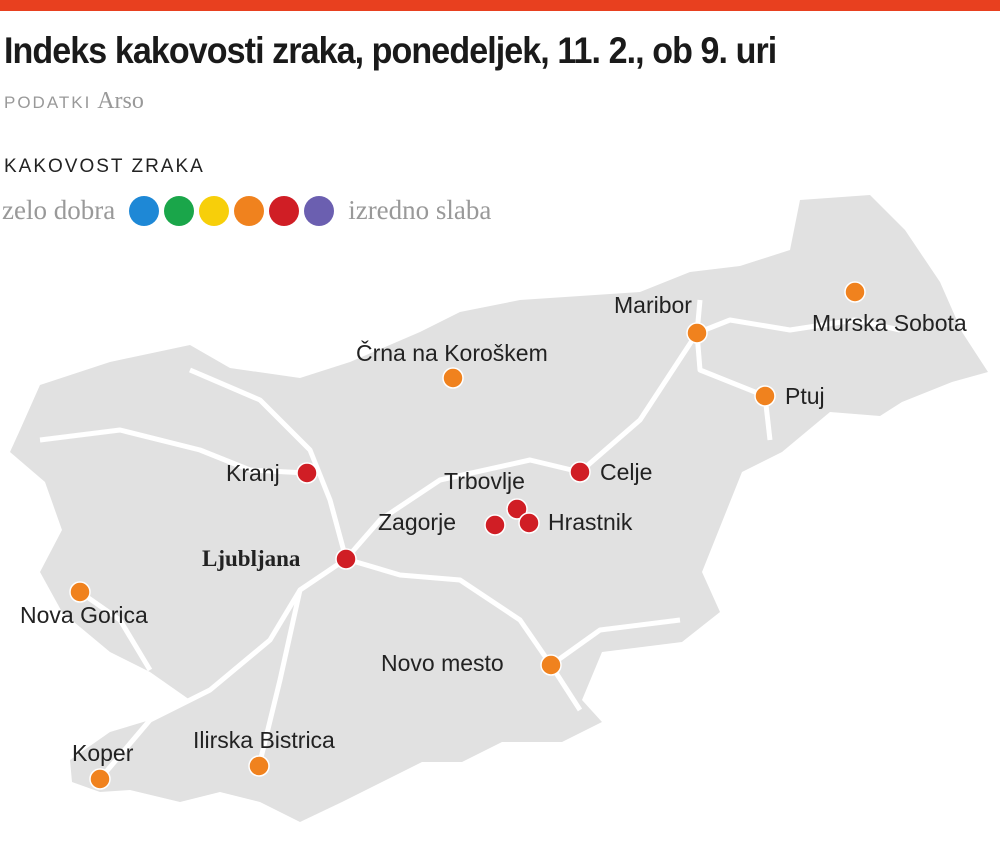 This screenshot has height=857, width=1000. I want to click on legend: zelo dobra izredno slaba, so click(246, 210).